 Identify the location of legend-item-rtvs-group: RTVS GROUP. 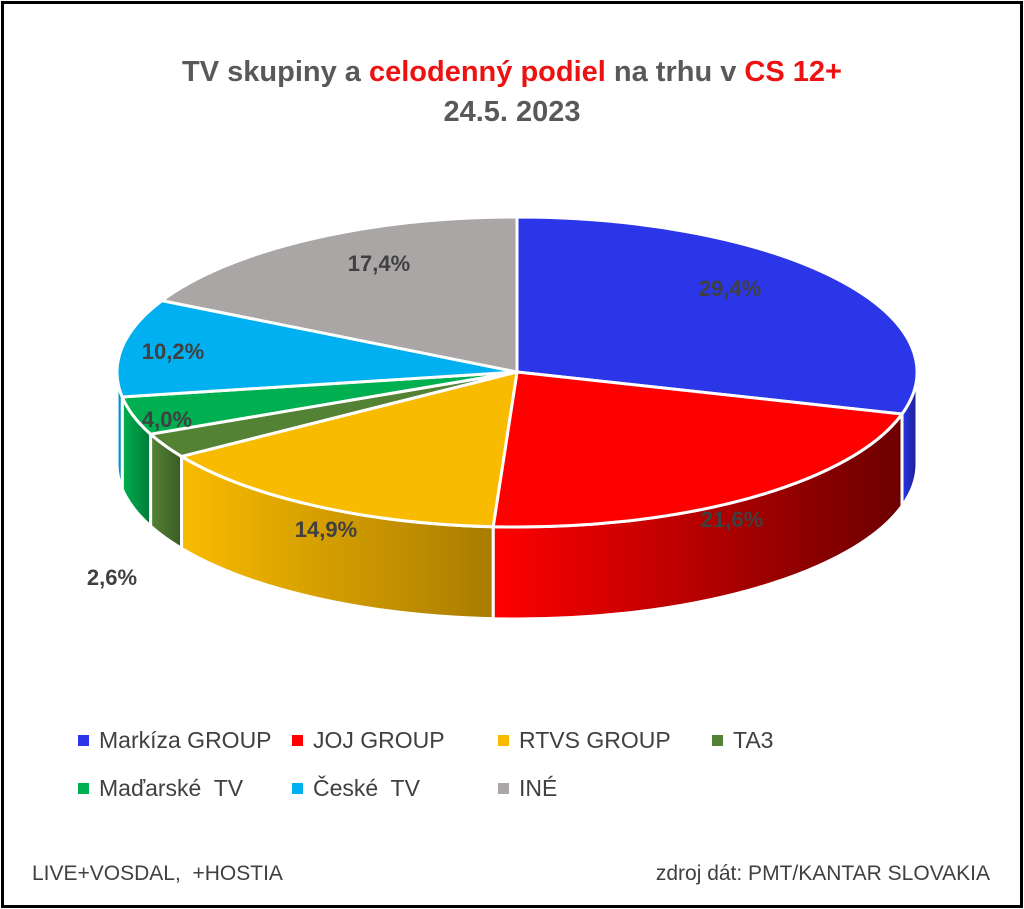
(584, 740).